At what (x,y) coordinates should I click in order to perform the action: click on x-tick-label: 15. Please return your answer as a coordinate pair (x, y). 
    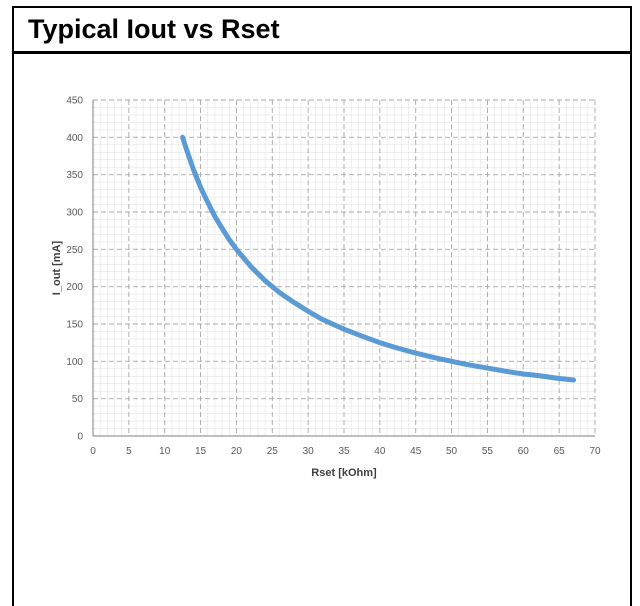
    Looking at the image, I should click on (201, 451).